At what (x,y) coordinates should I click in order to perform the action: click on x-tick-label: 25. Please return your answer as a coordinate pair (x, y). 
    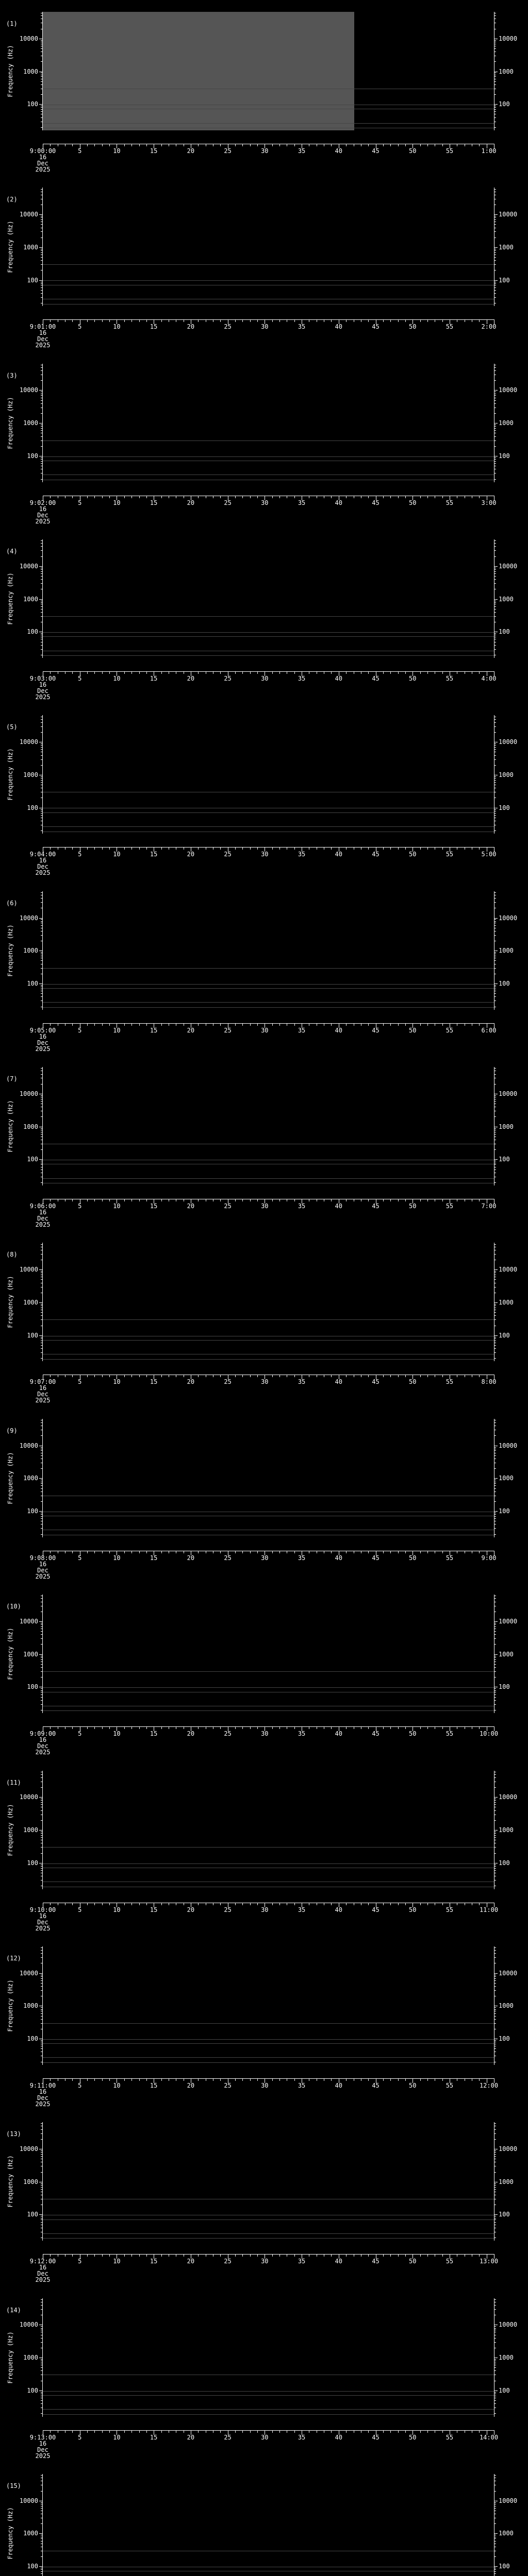
    Looking at the image, I should click on (228, 2261).